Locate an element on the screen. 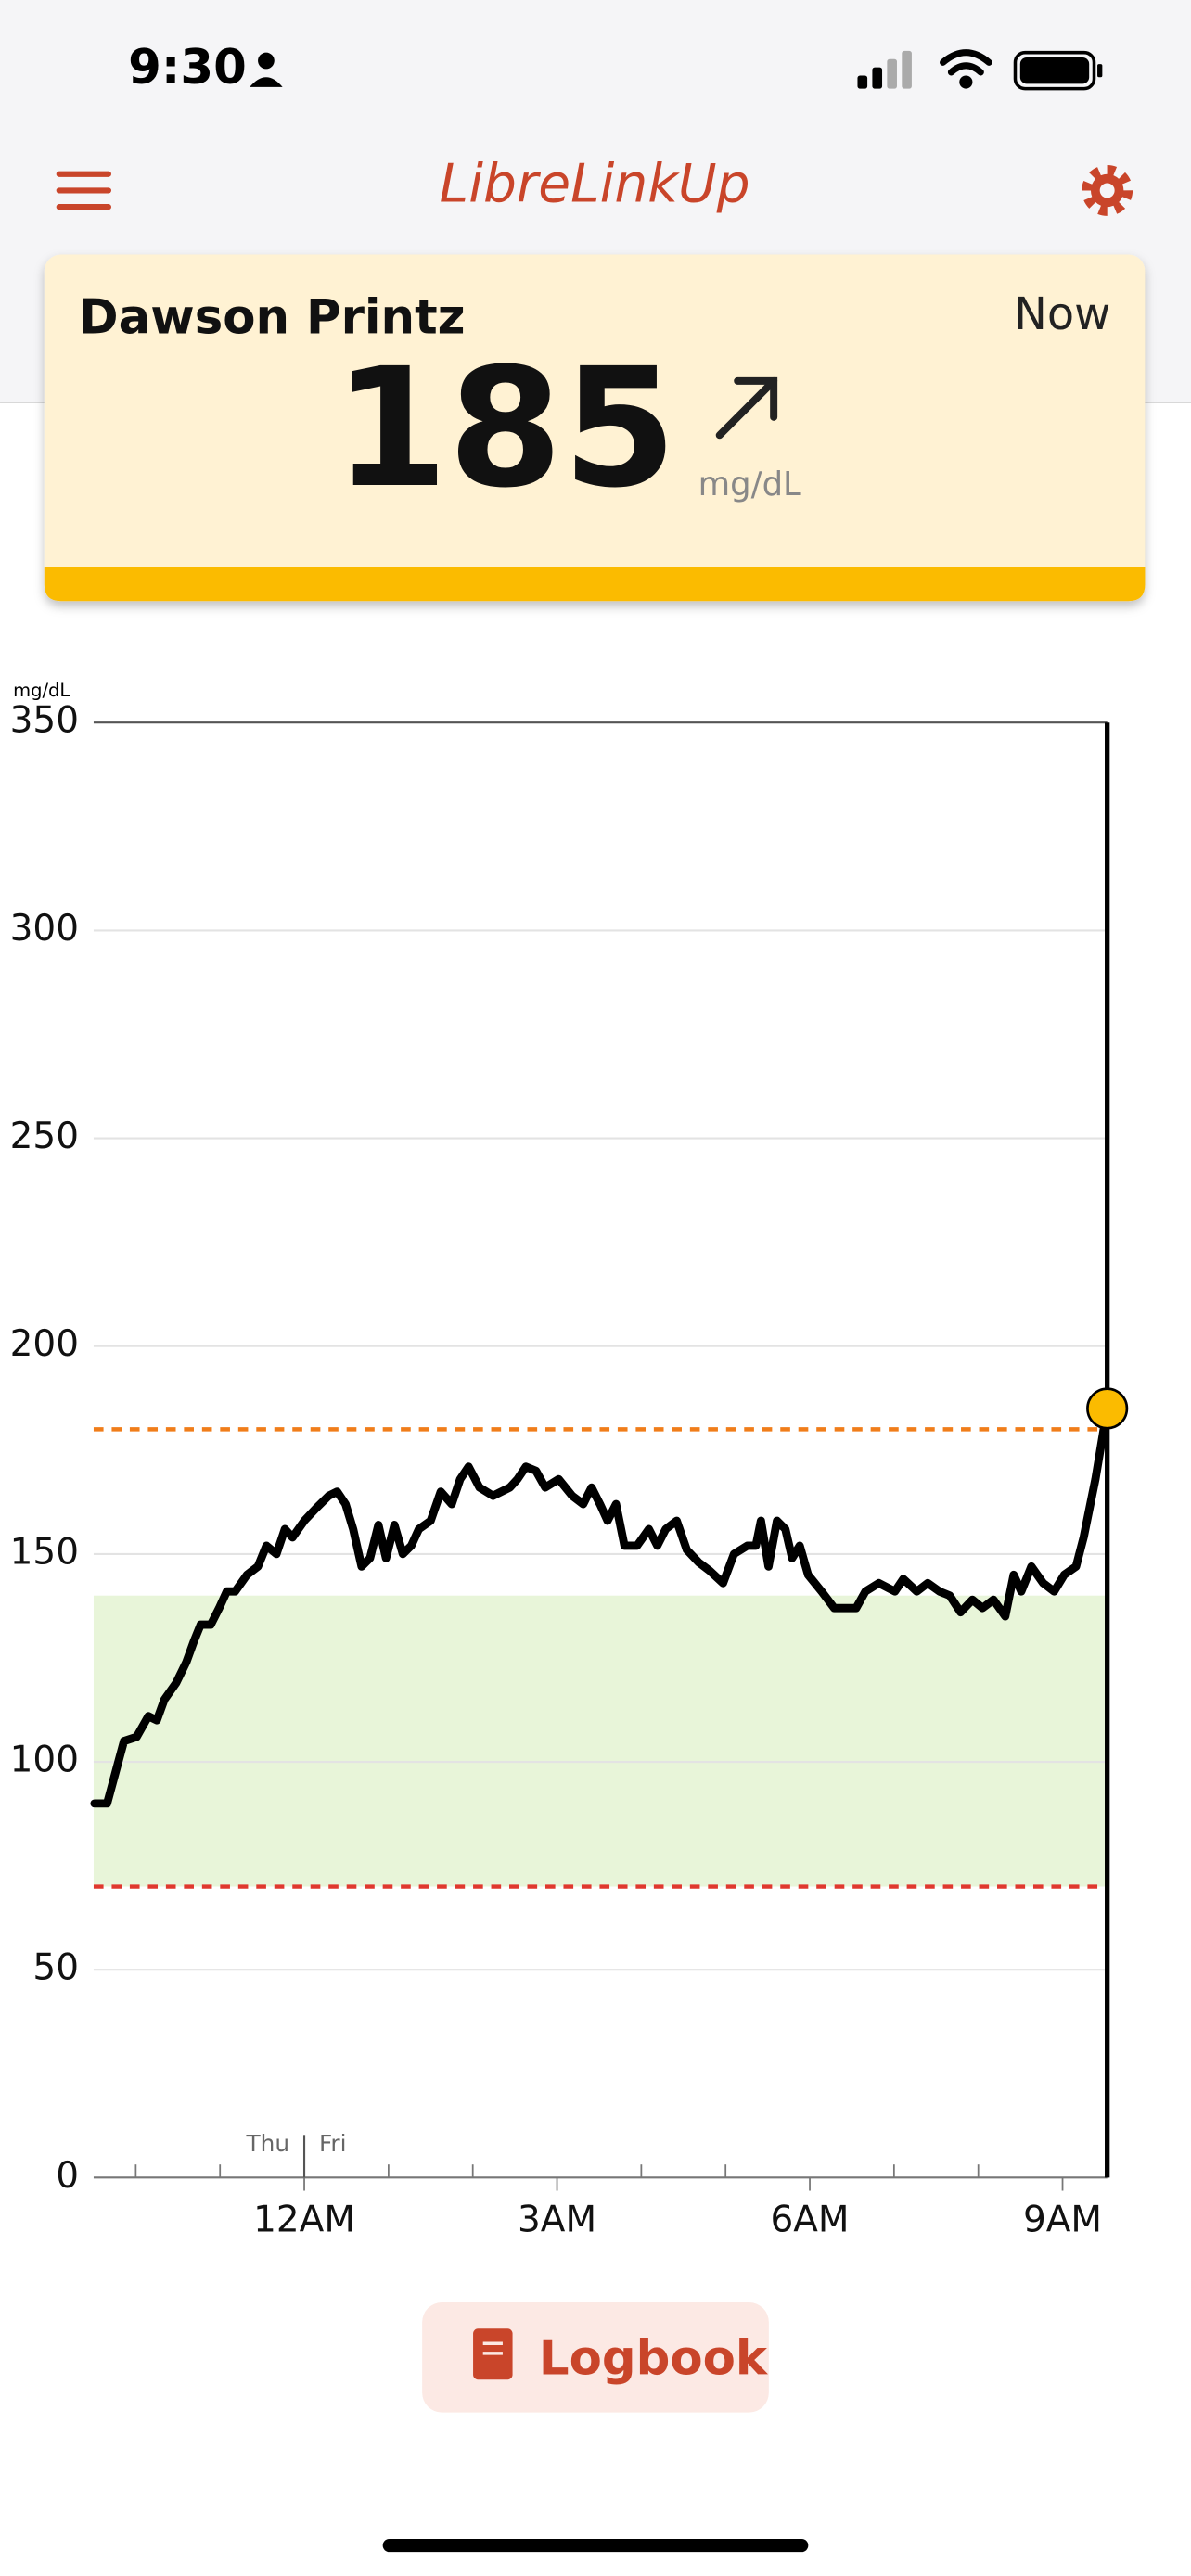 This screenshot has width=1191, height=2576. y-tick-label: 0 is located at coordinates (67, 2176).